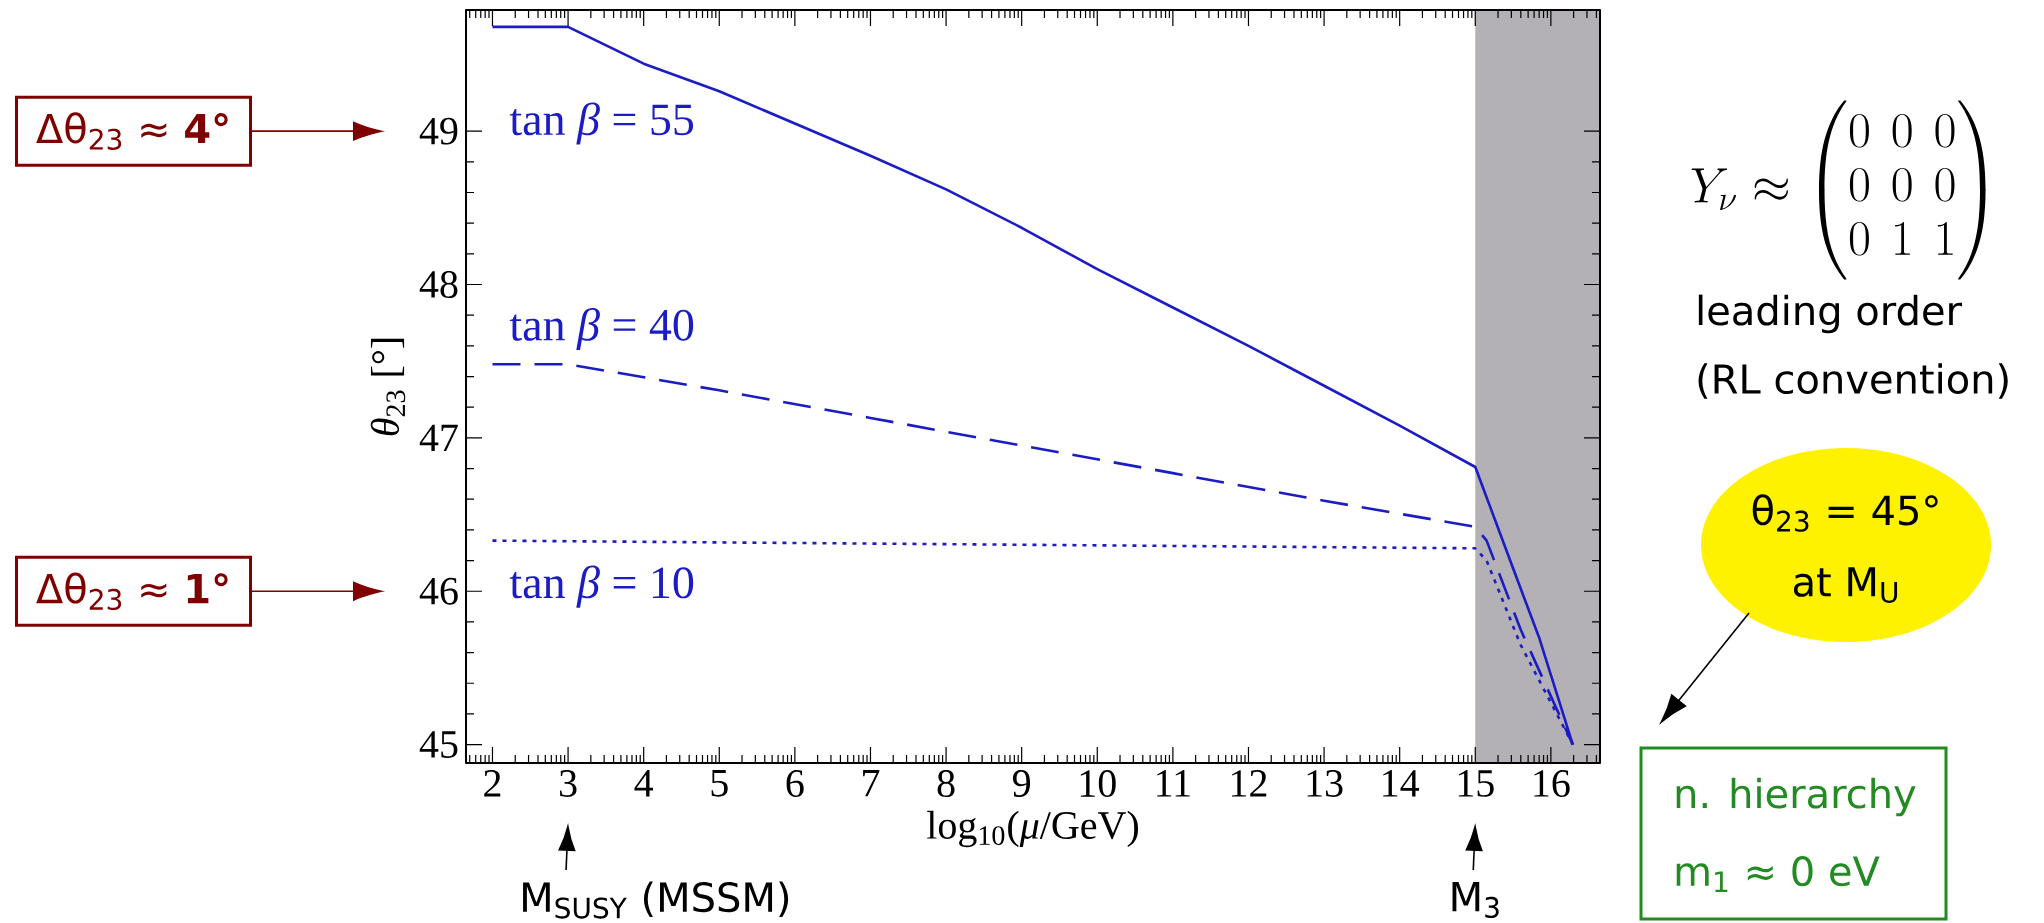 The image size is (2044, 923). Describe the element at coordinates (438, 591) in the screenshot. I see `y-tick-label: 46` at that location.